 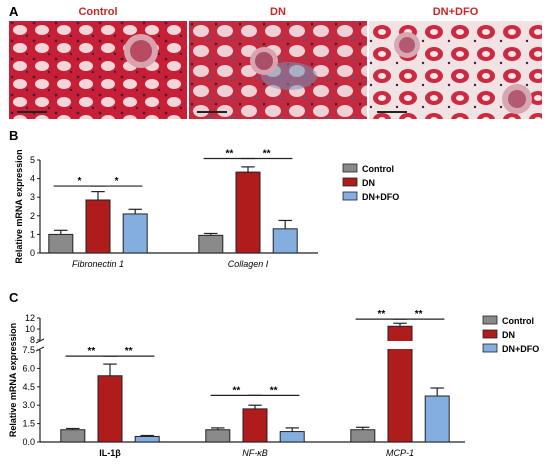 What do you see at coordinates (98, 264) in the screenshot?
I see `x-tick-label: Fibronectin 1` at bounding box center [98, 264].